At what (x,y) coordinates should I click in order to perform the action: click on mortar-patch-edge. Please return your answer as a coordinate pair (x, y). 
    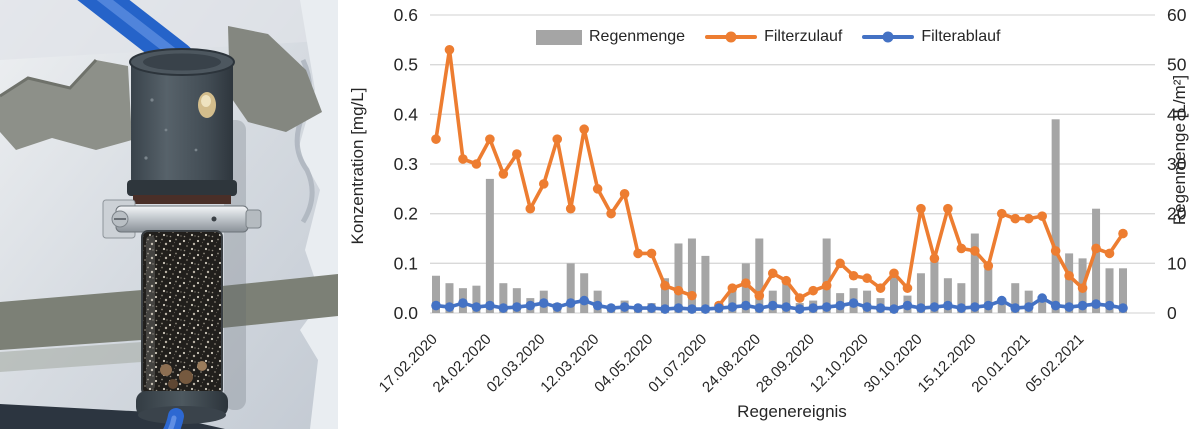
    Looking at the image, I should click on (49, 78).